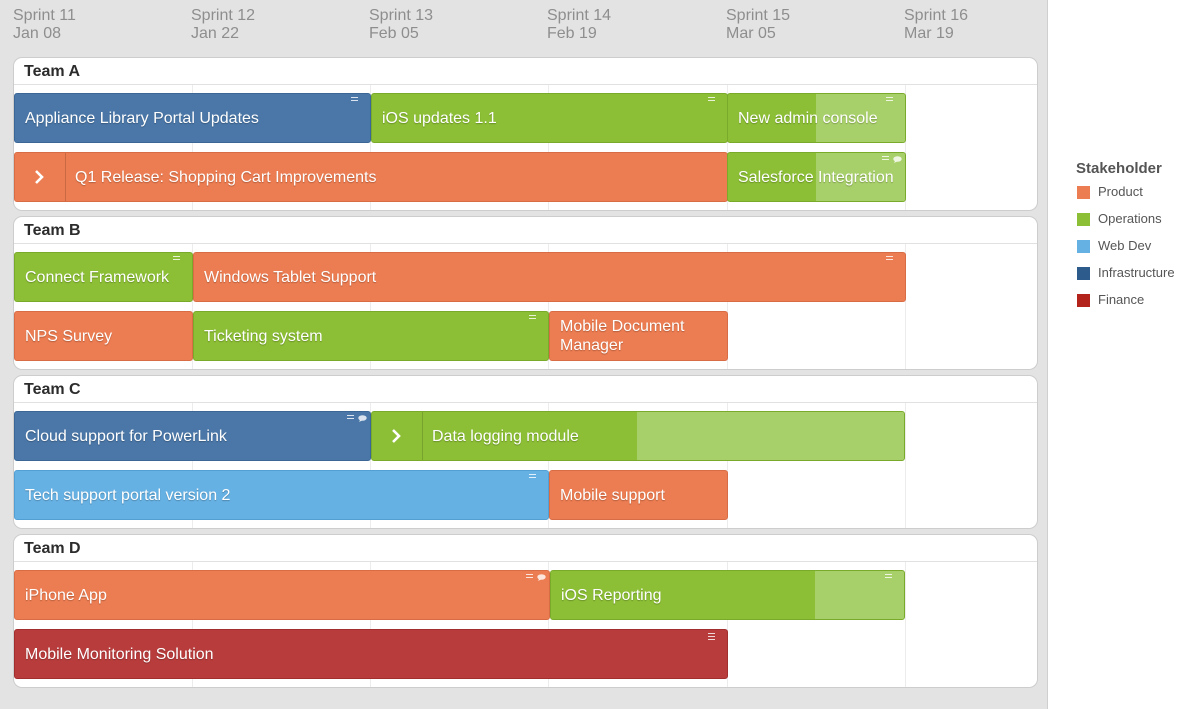 This screenshot has height=709, width=1198. What do you see at coordinates (1125, 245) in the screenshot?
I see `legend-label: Web Dev` at bounding box center [1125, 245].